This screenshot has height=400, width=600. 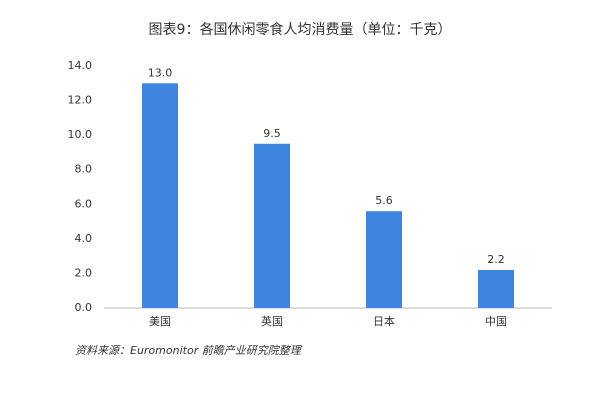 I want to click on value-label: 2.2, so click(x=496, y=259).